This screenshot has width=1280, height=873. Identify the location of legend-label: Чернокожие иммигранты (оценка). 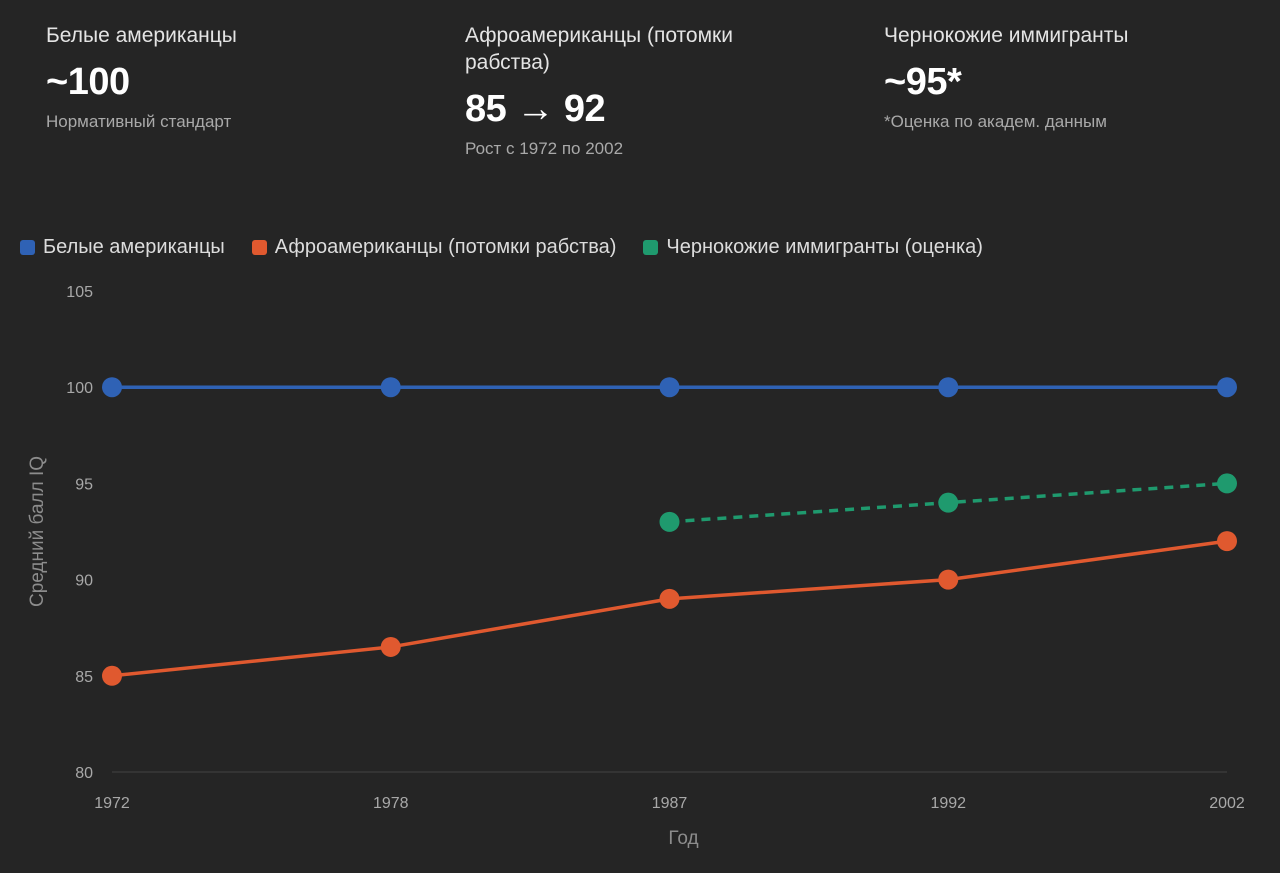
(824, 247).